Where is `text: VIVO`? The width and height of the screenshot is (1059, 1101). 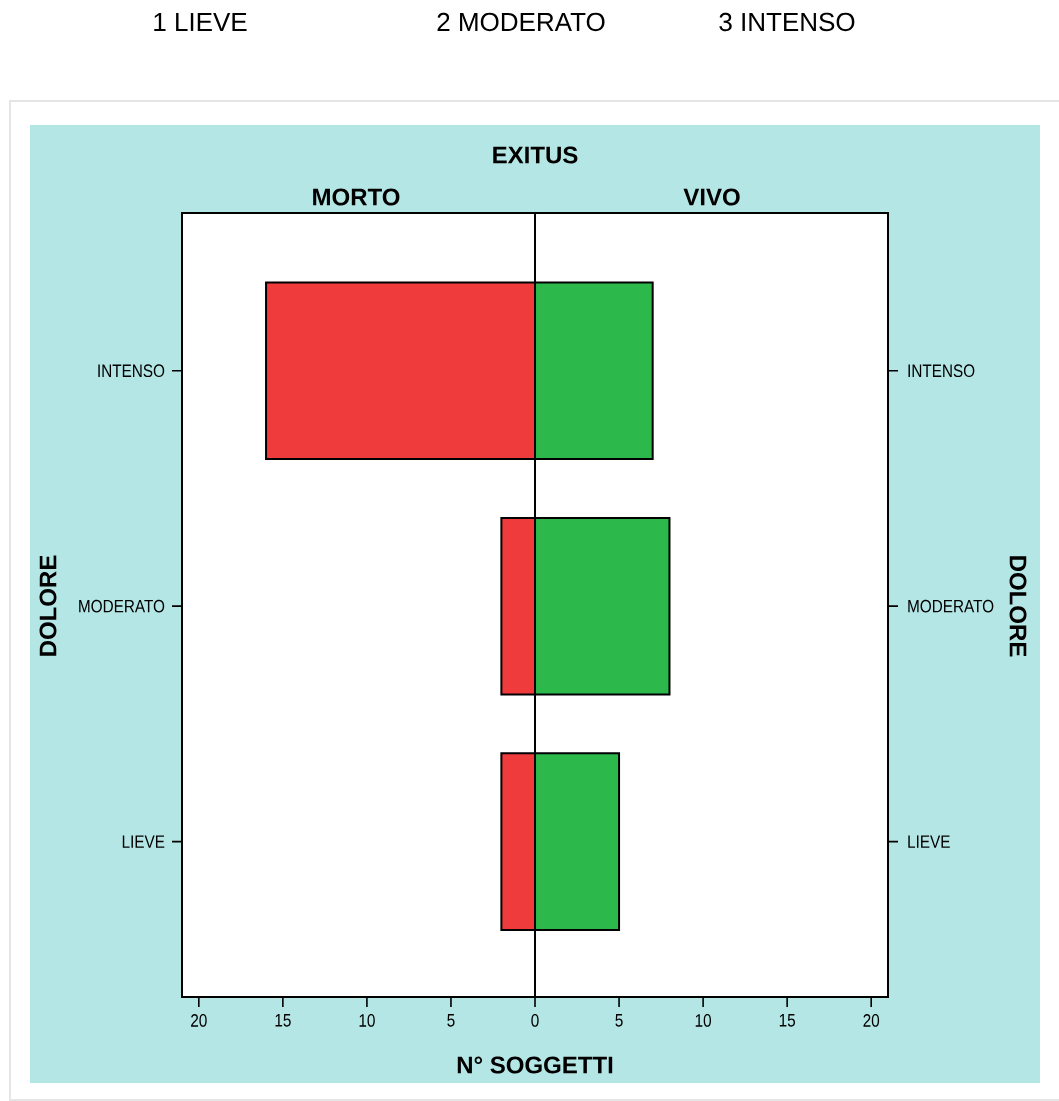 text: VIVO is located at coordinates (711, 197).